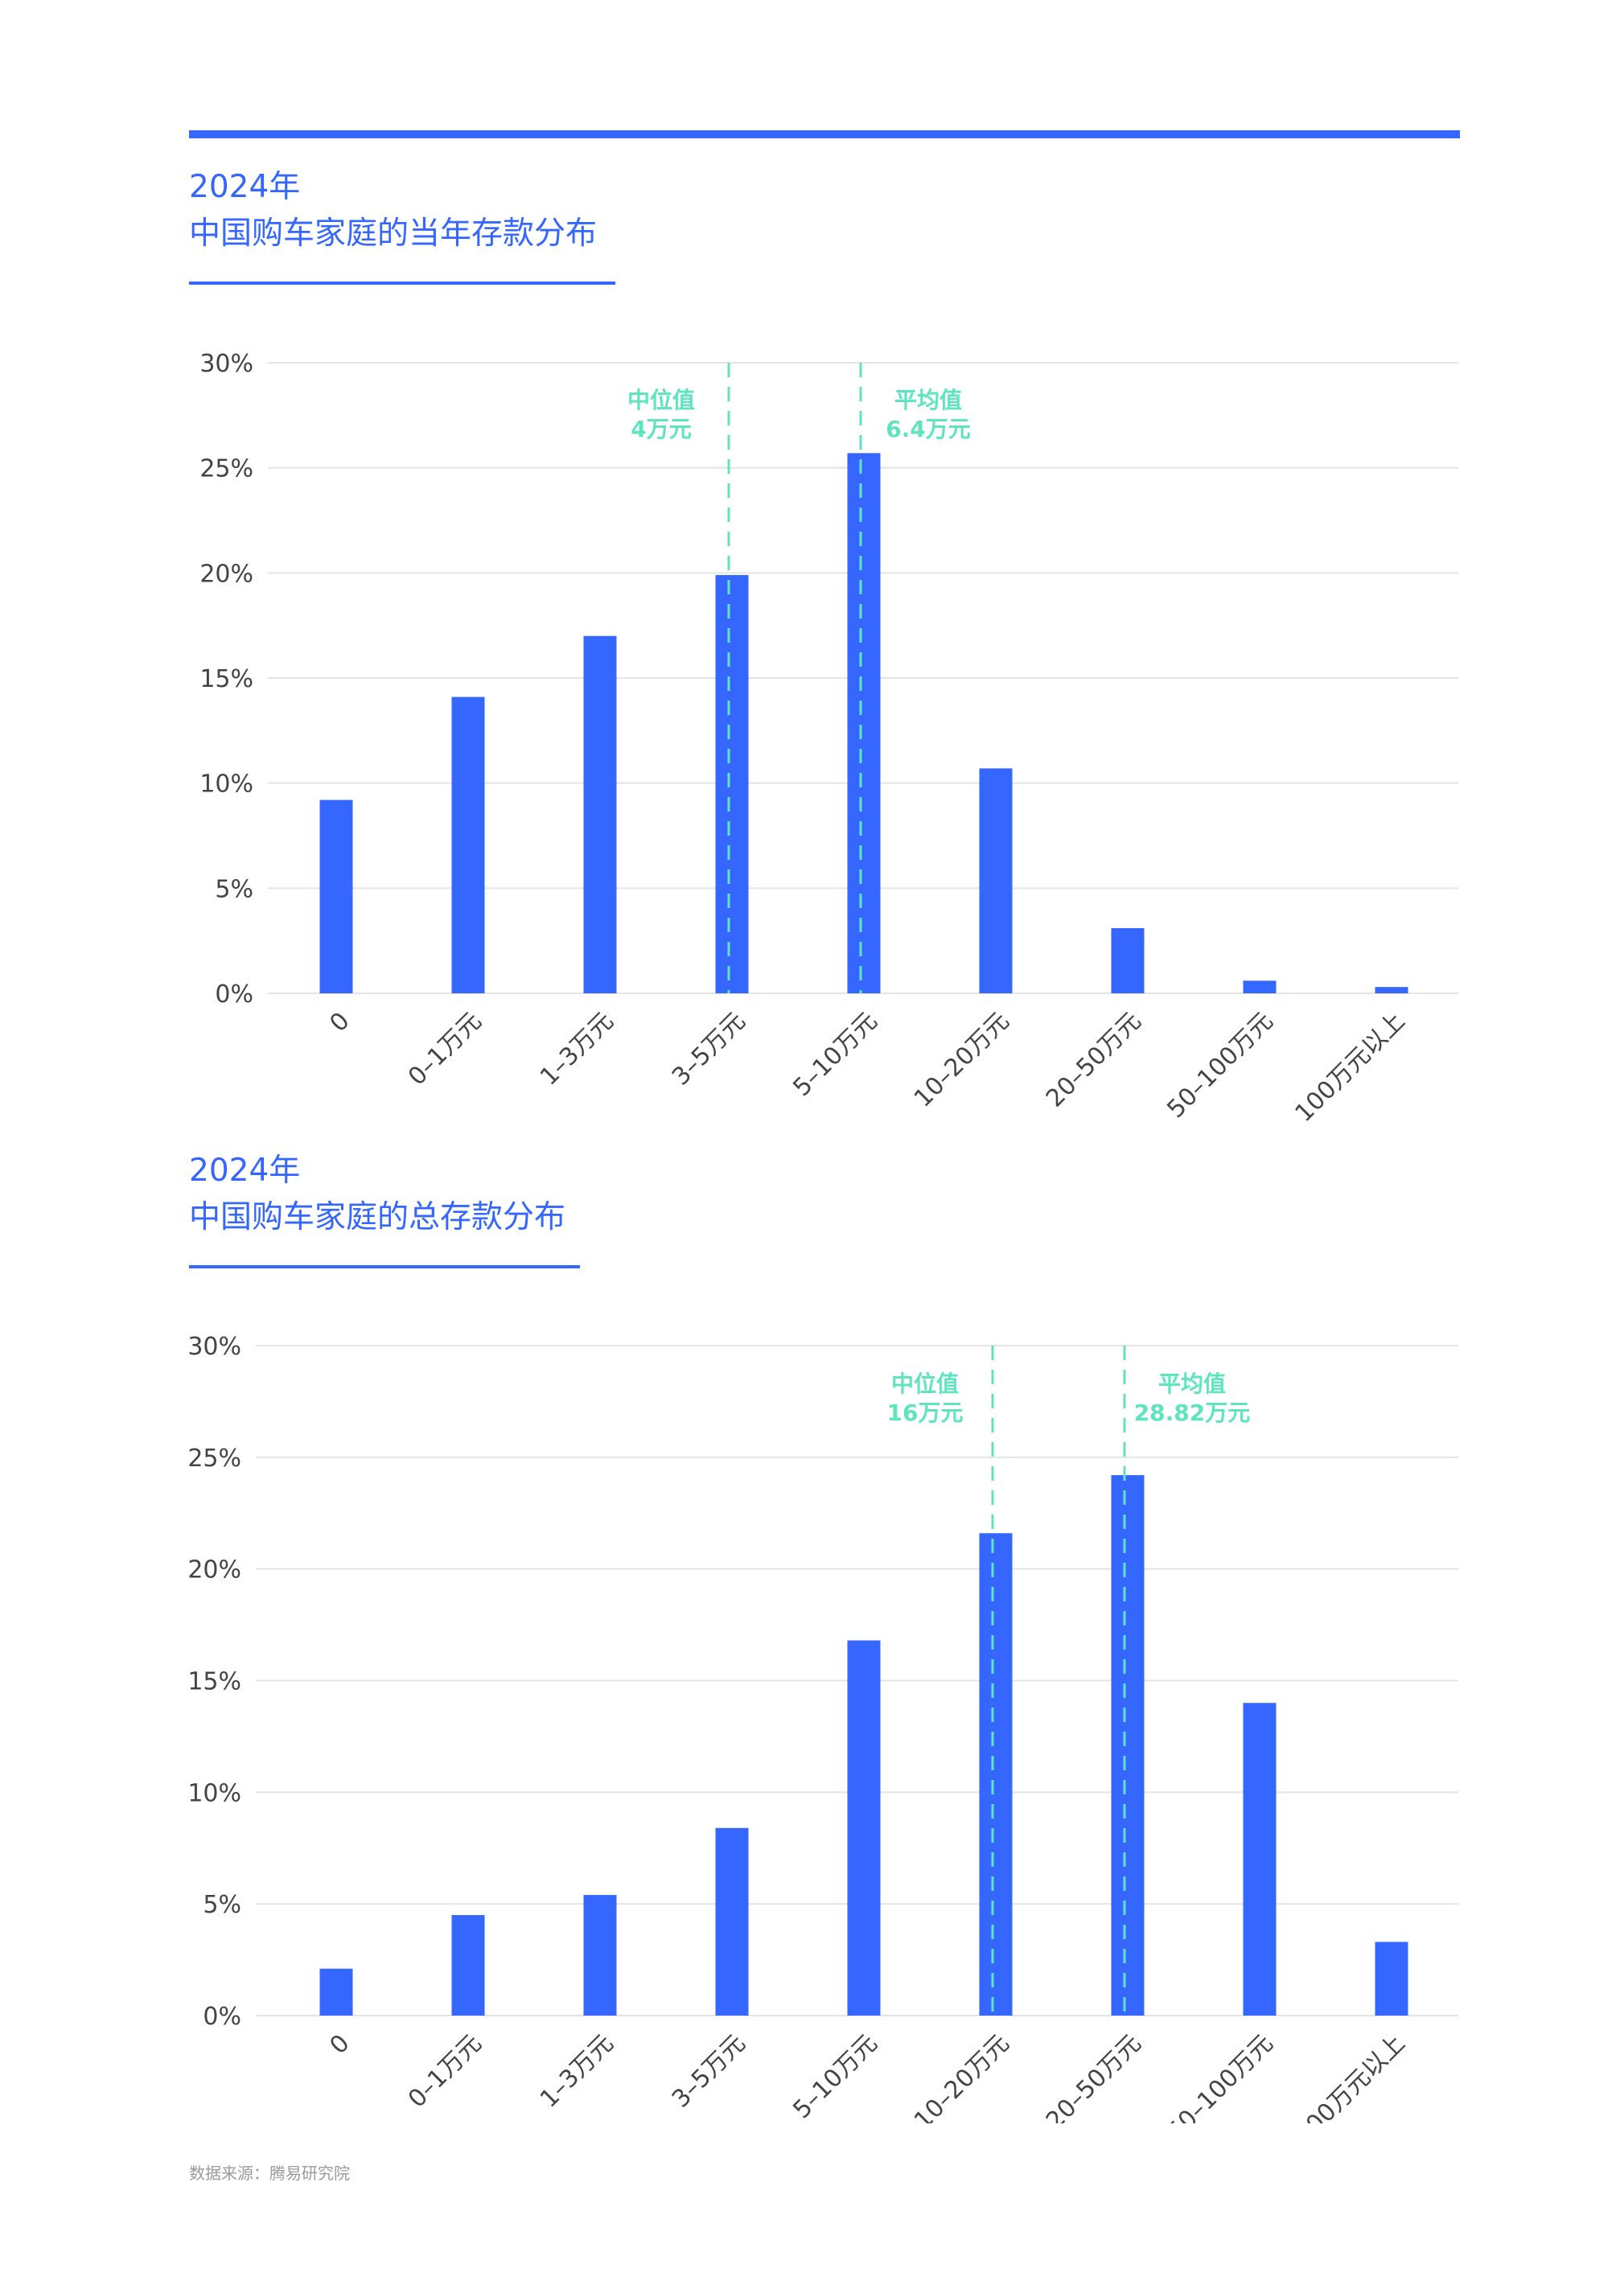 The height and width of the screenshot is (2281, 1624). I want to click on chart2-x-tick-label: 0–1万元, so click(445, 2071).